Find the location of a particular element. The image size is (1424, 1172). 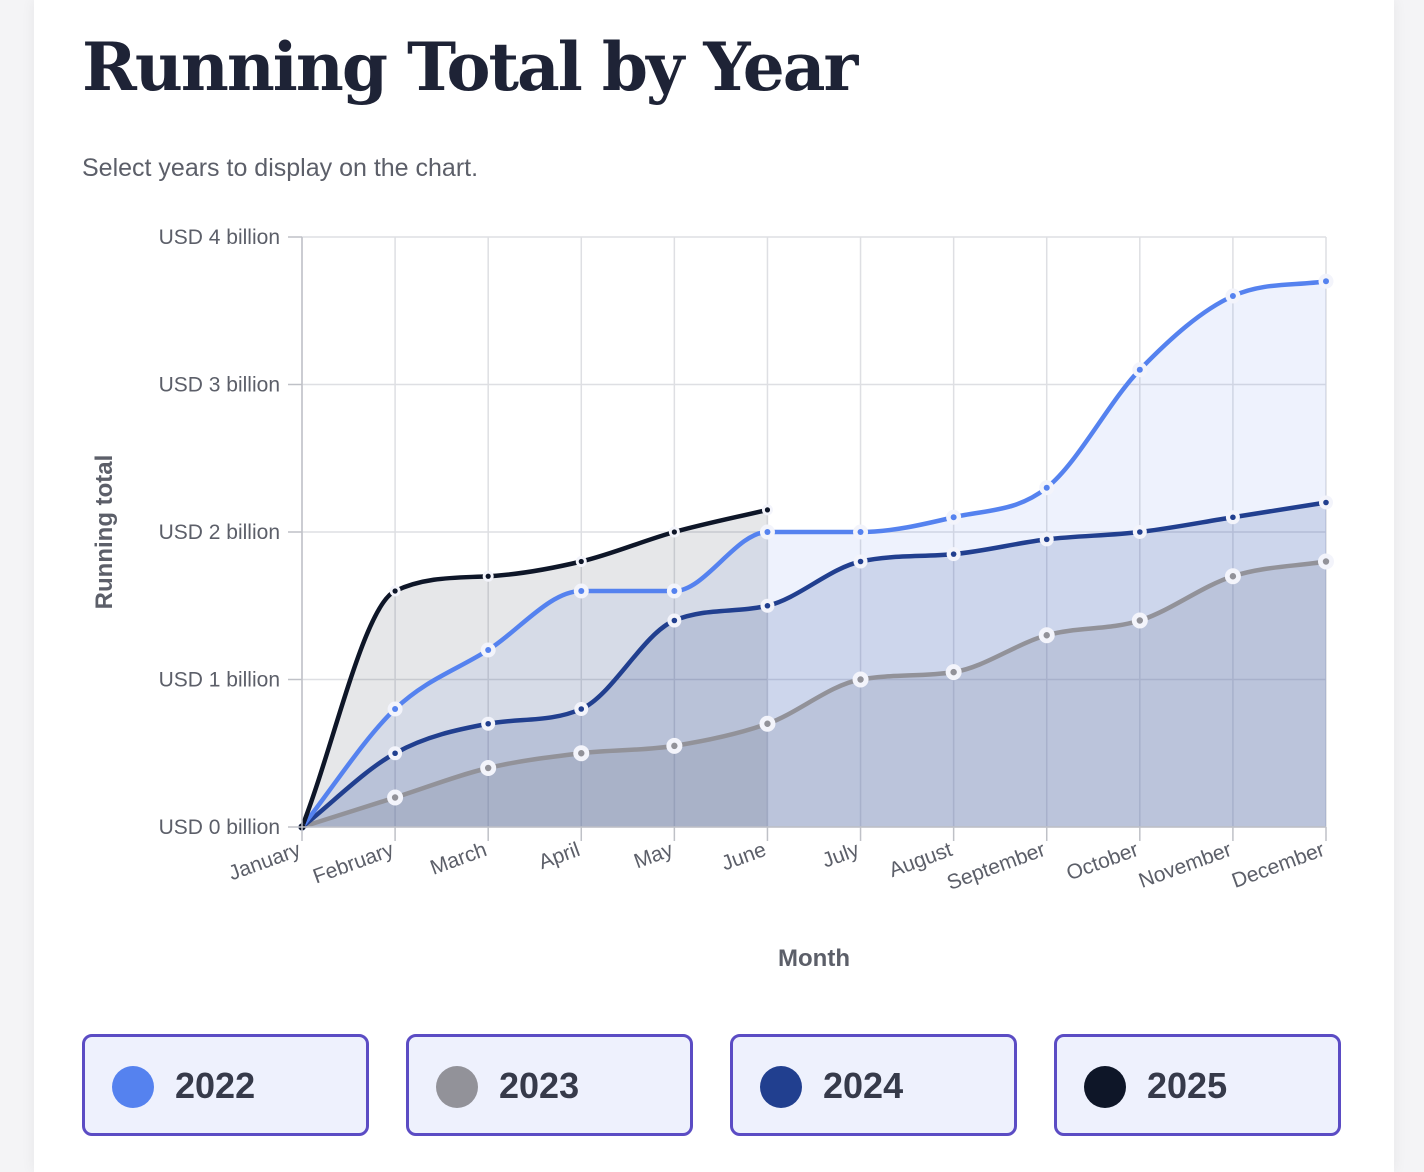

y-tick-label: USD 4 billion is located at coordinates (219, 237).